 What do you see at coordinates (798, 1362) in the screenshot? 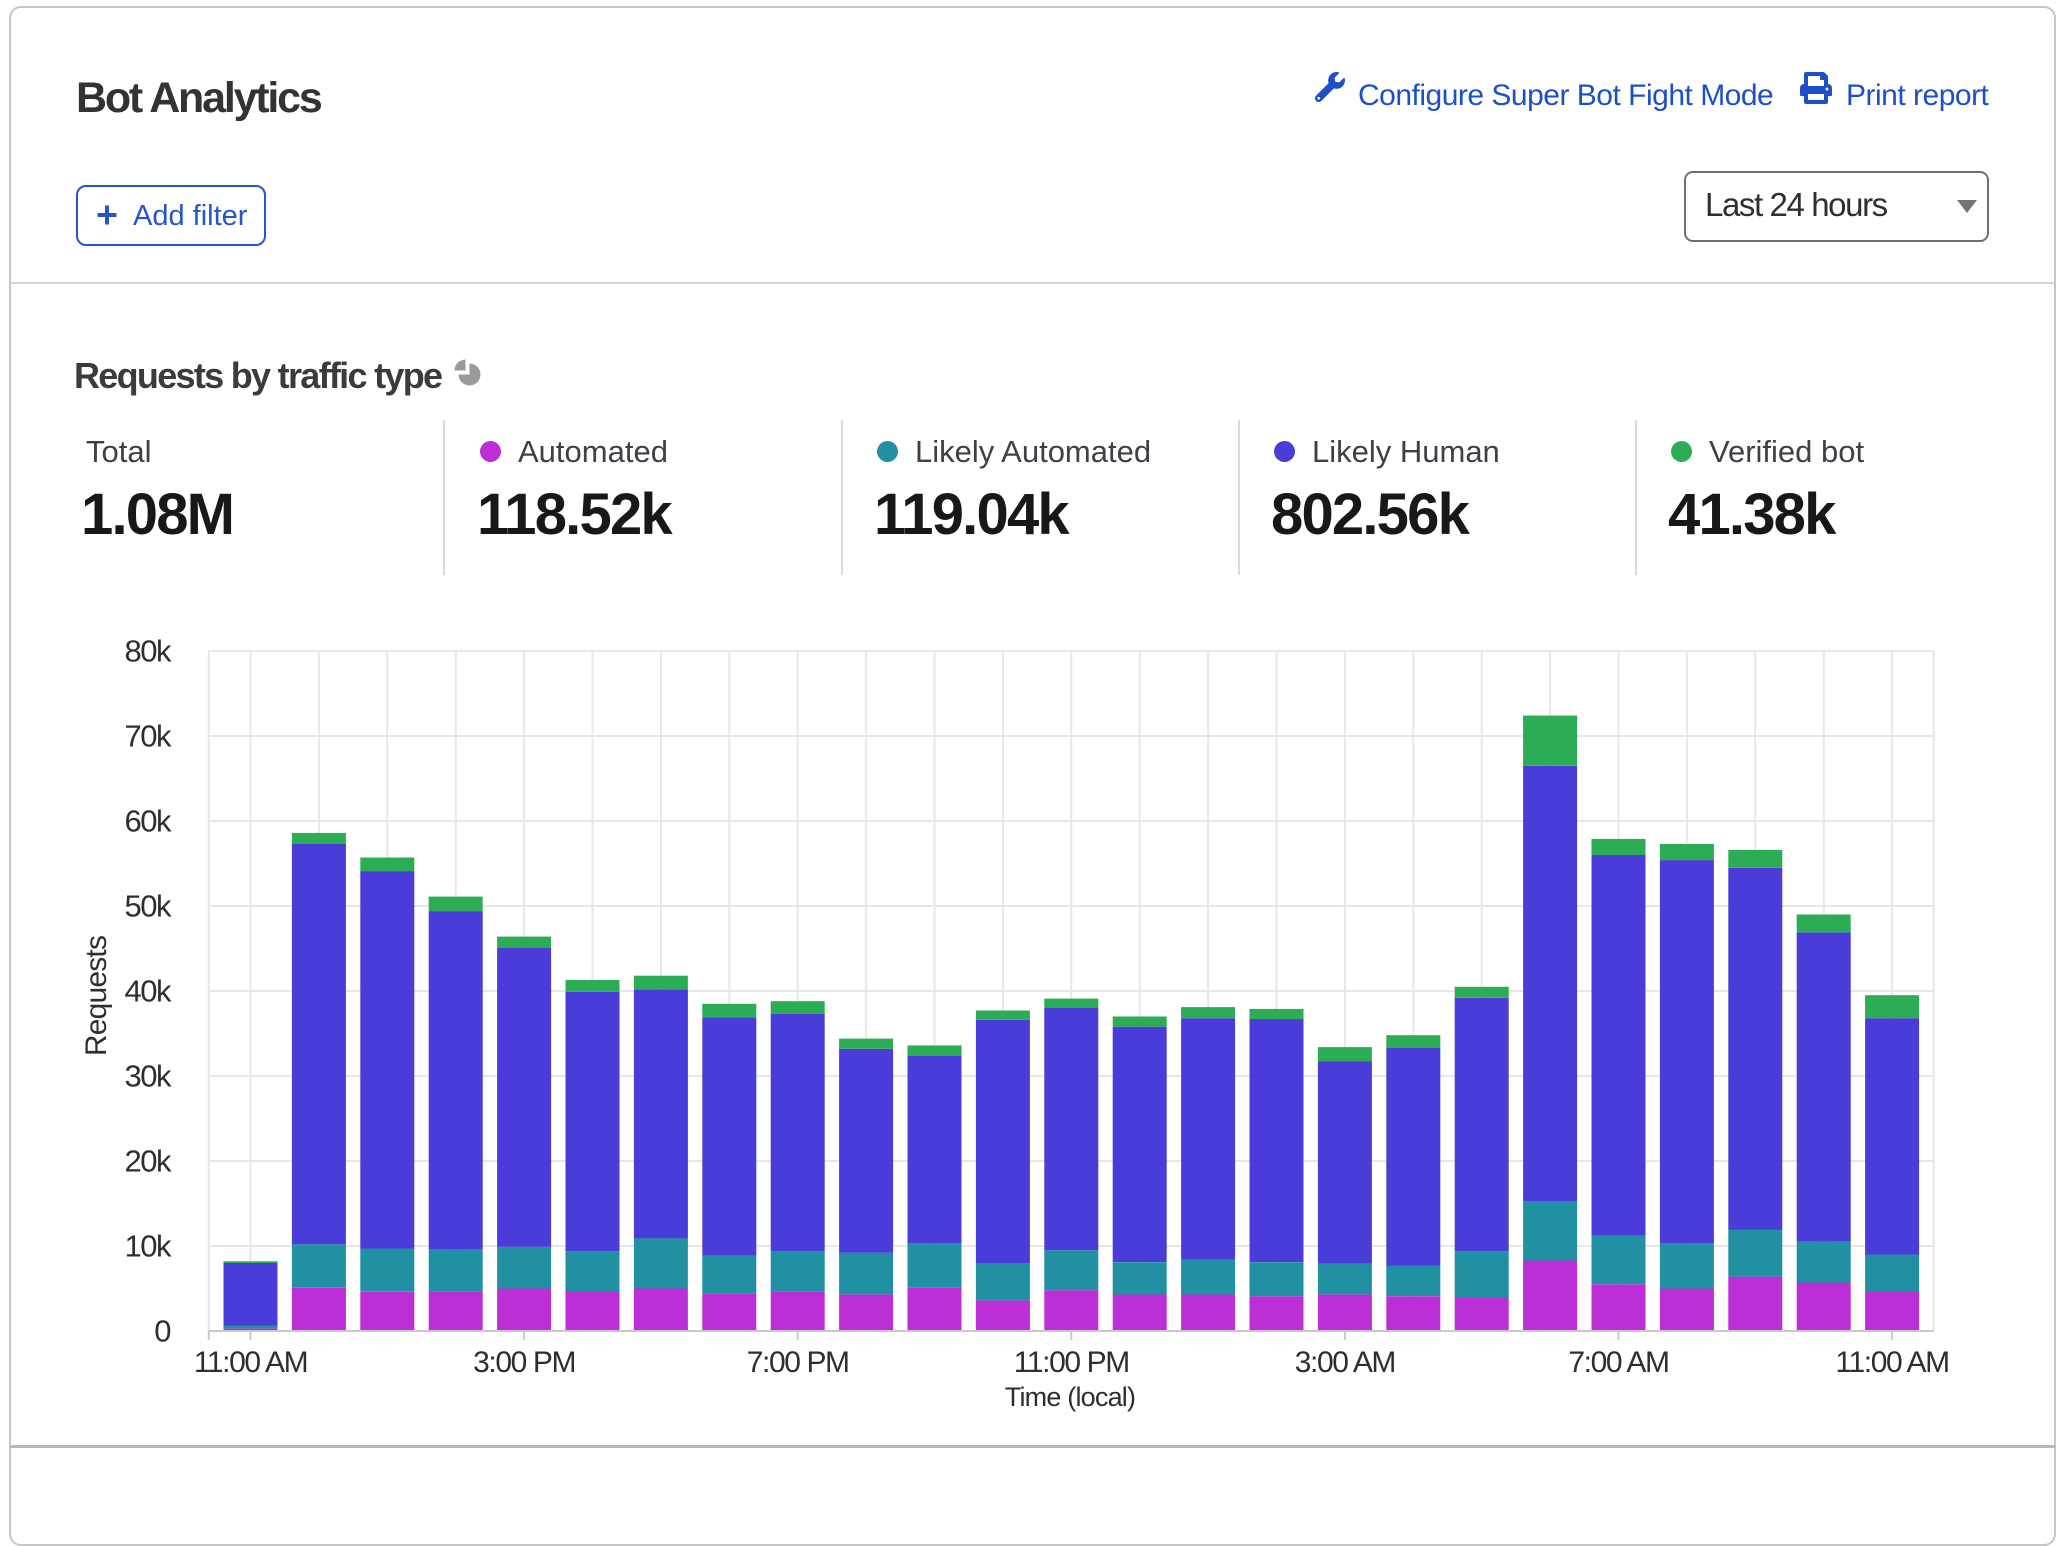
I see `svg-text: 7:00 PM` at bounding box center [798, 1362].